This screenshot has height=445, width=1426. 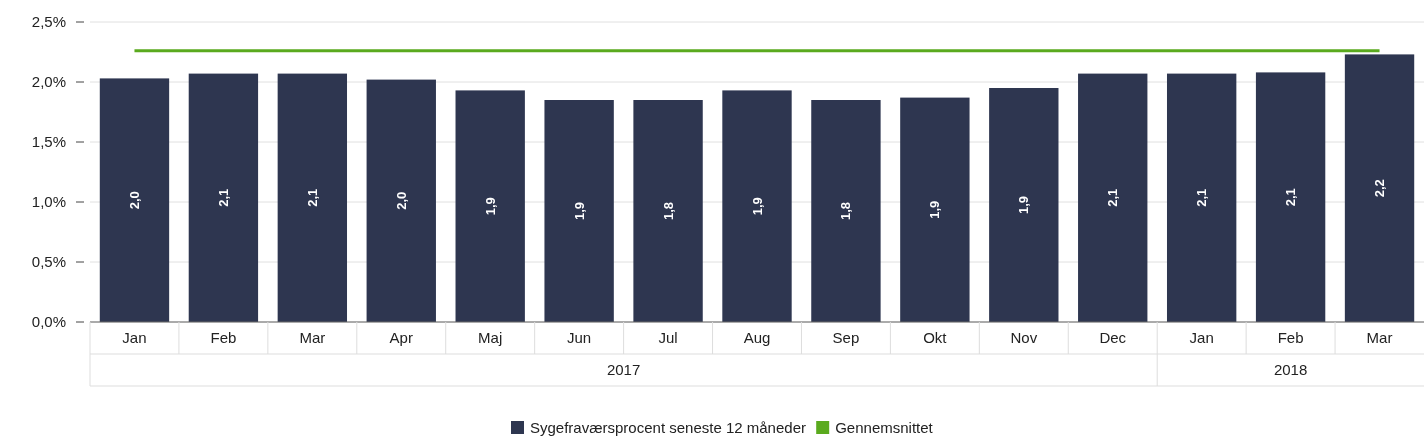 What do you see at coordinates (846, 337) in the screenshot?
I see `x-tick-label: Sep` at bounding box center [846, 337].